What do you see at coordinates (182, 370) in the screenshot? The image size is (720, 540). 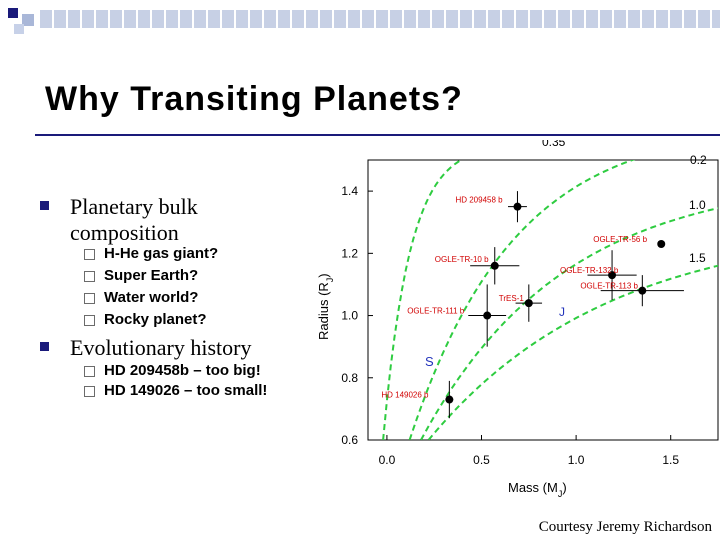 I see `sub-bullet-text: HD 209458b – too big!` at bounding box center [182, 370].